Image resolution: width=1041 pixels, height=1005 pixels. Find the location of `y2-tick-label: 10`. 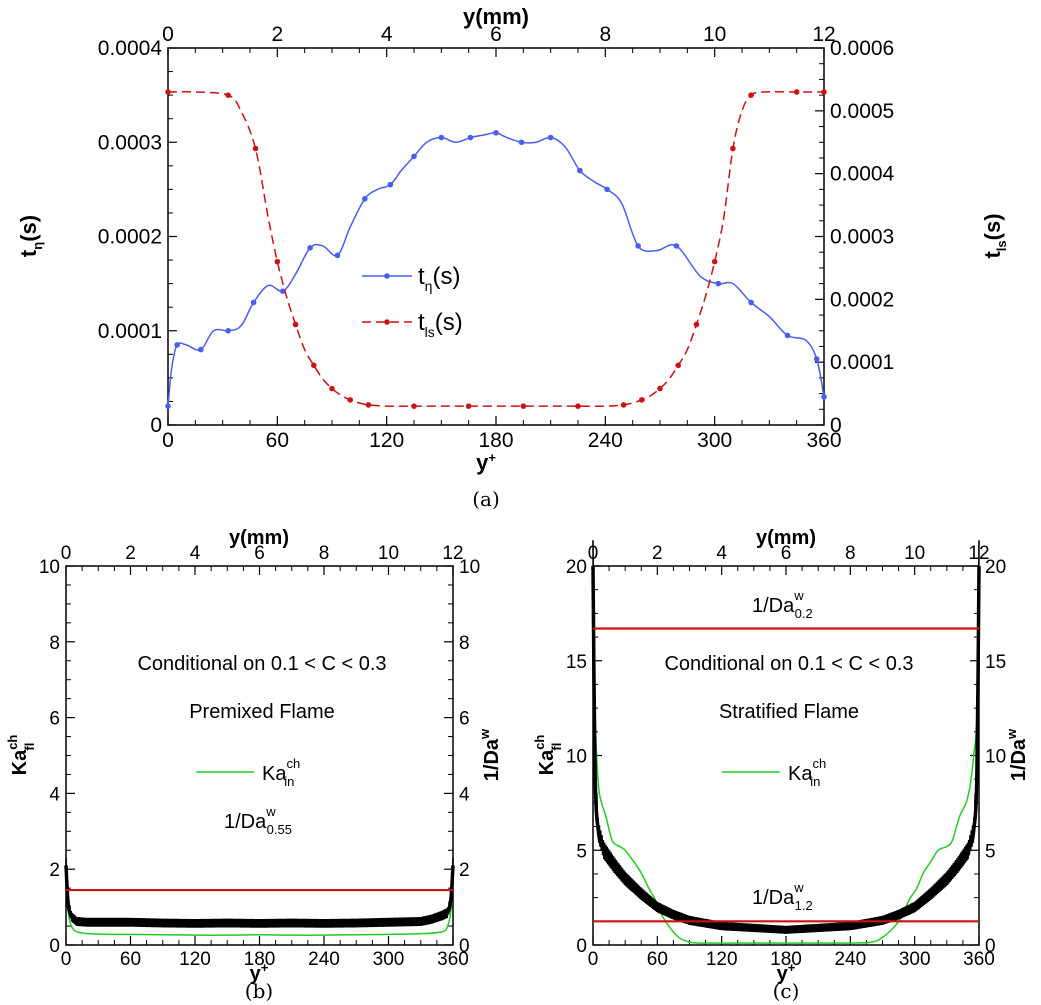

y2-tick-label: 10 is located at coordinates (995, 757).